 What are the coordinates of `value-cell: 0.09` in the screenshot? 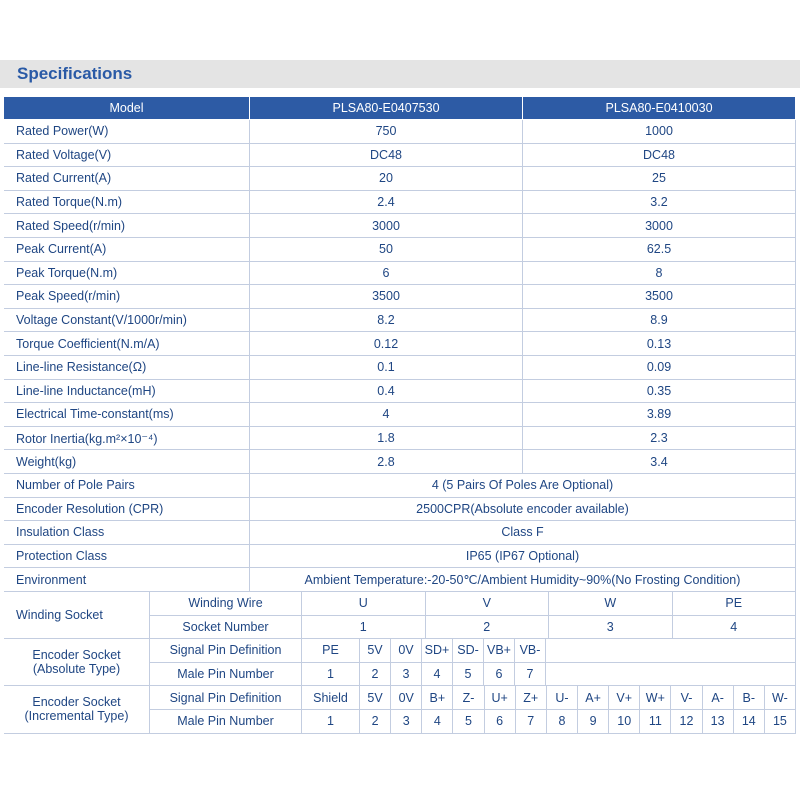 It's located at (659, 368).